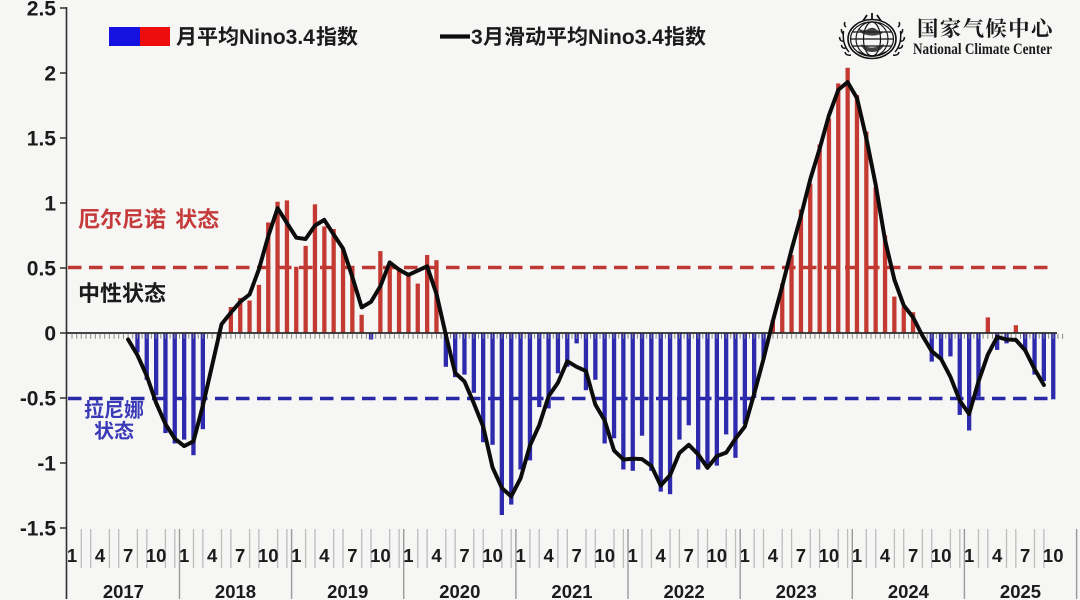  I want to click on svg-text: 2018, so click(235, 590).